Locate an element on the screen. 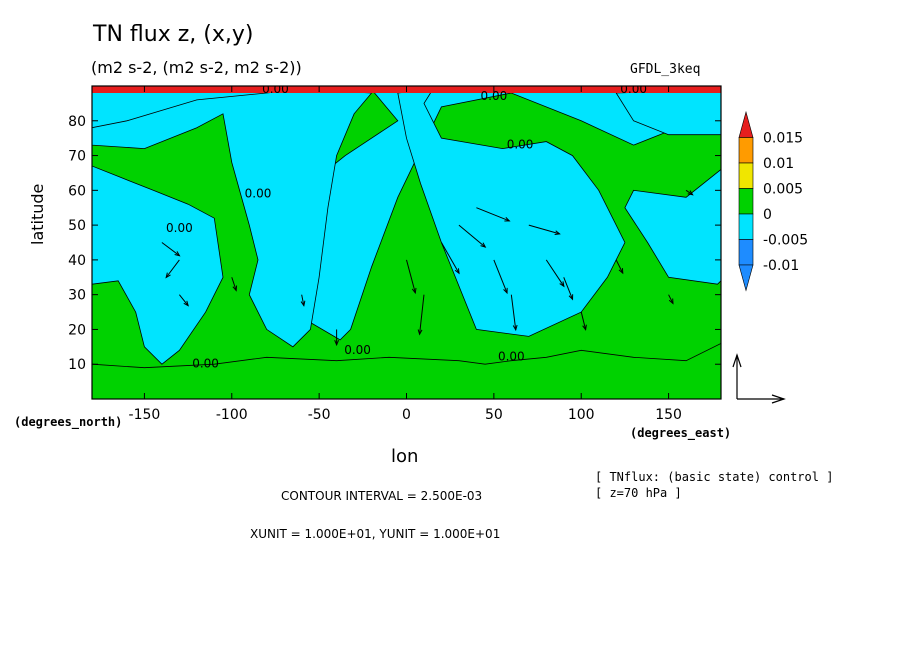  positive-region is located at coordinates (406, 370).